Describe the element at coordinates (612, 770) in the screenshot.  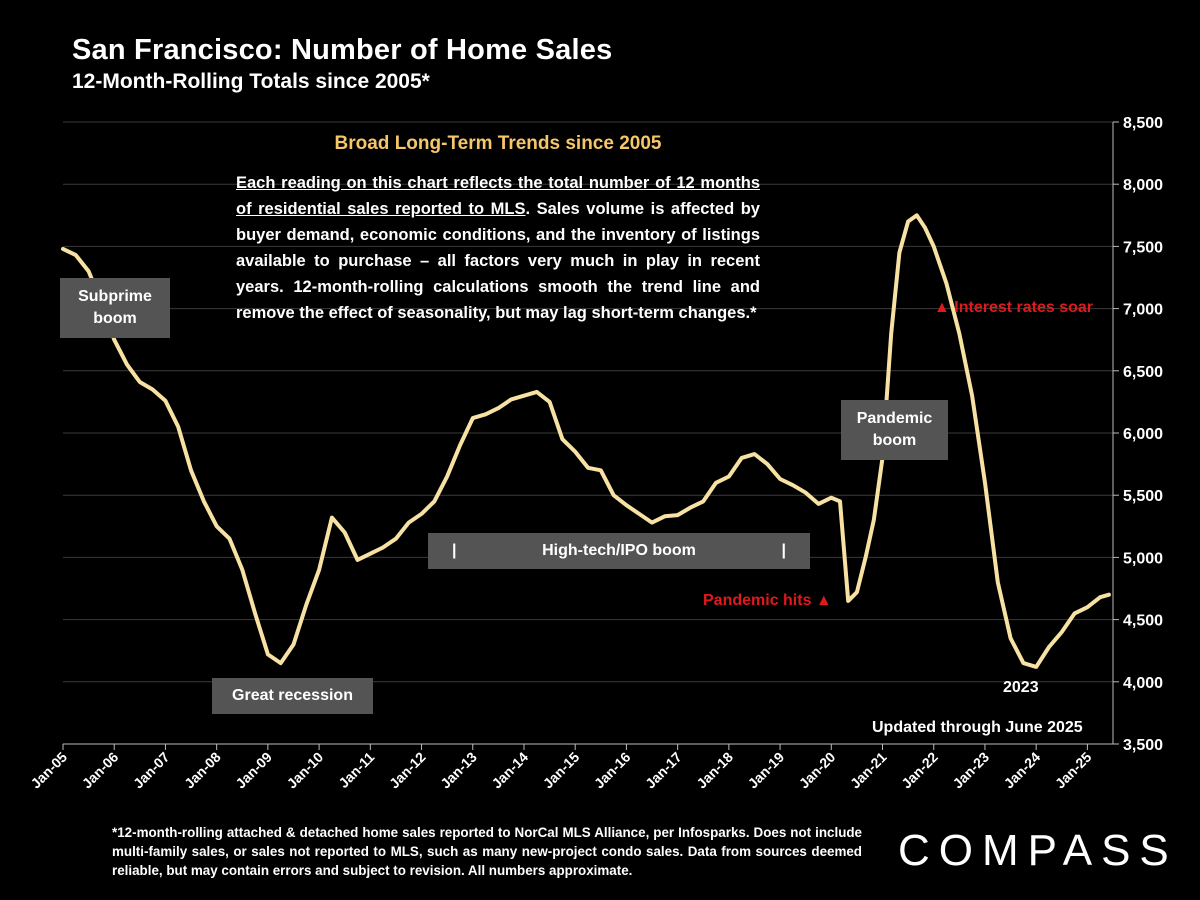
I see `x-tick-label: Jan-16` at that location.